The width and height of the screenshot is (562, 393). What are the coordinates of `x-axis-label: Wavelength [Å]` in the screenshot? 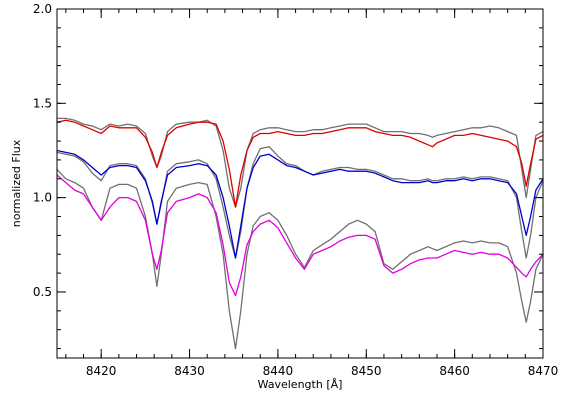 It's located at (300, 384).